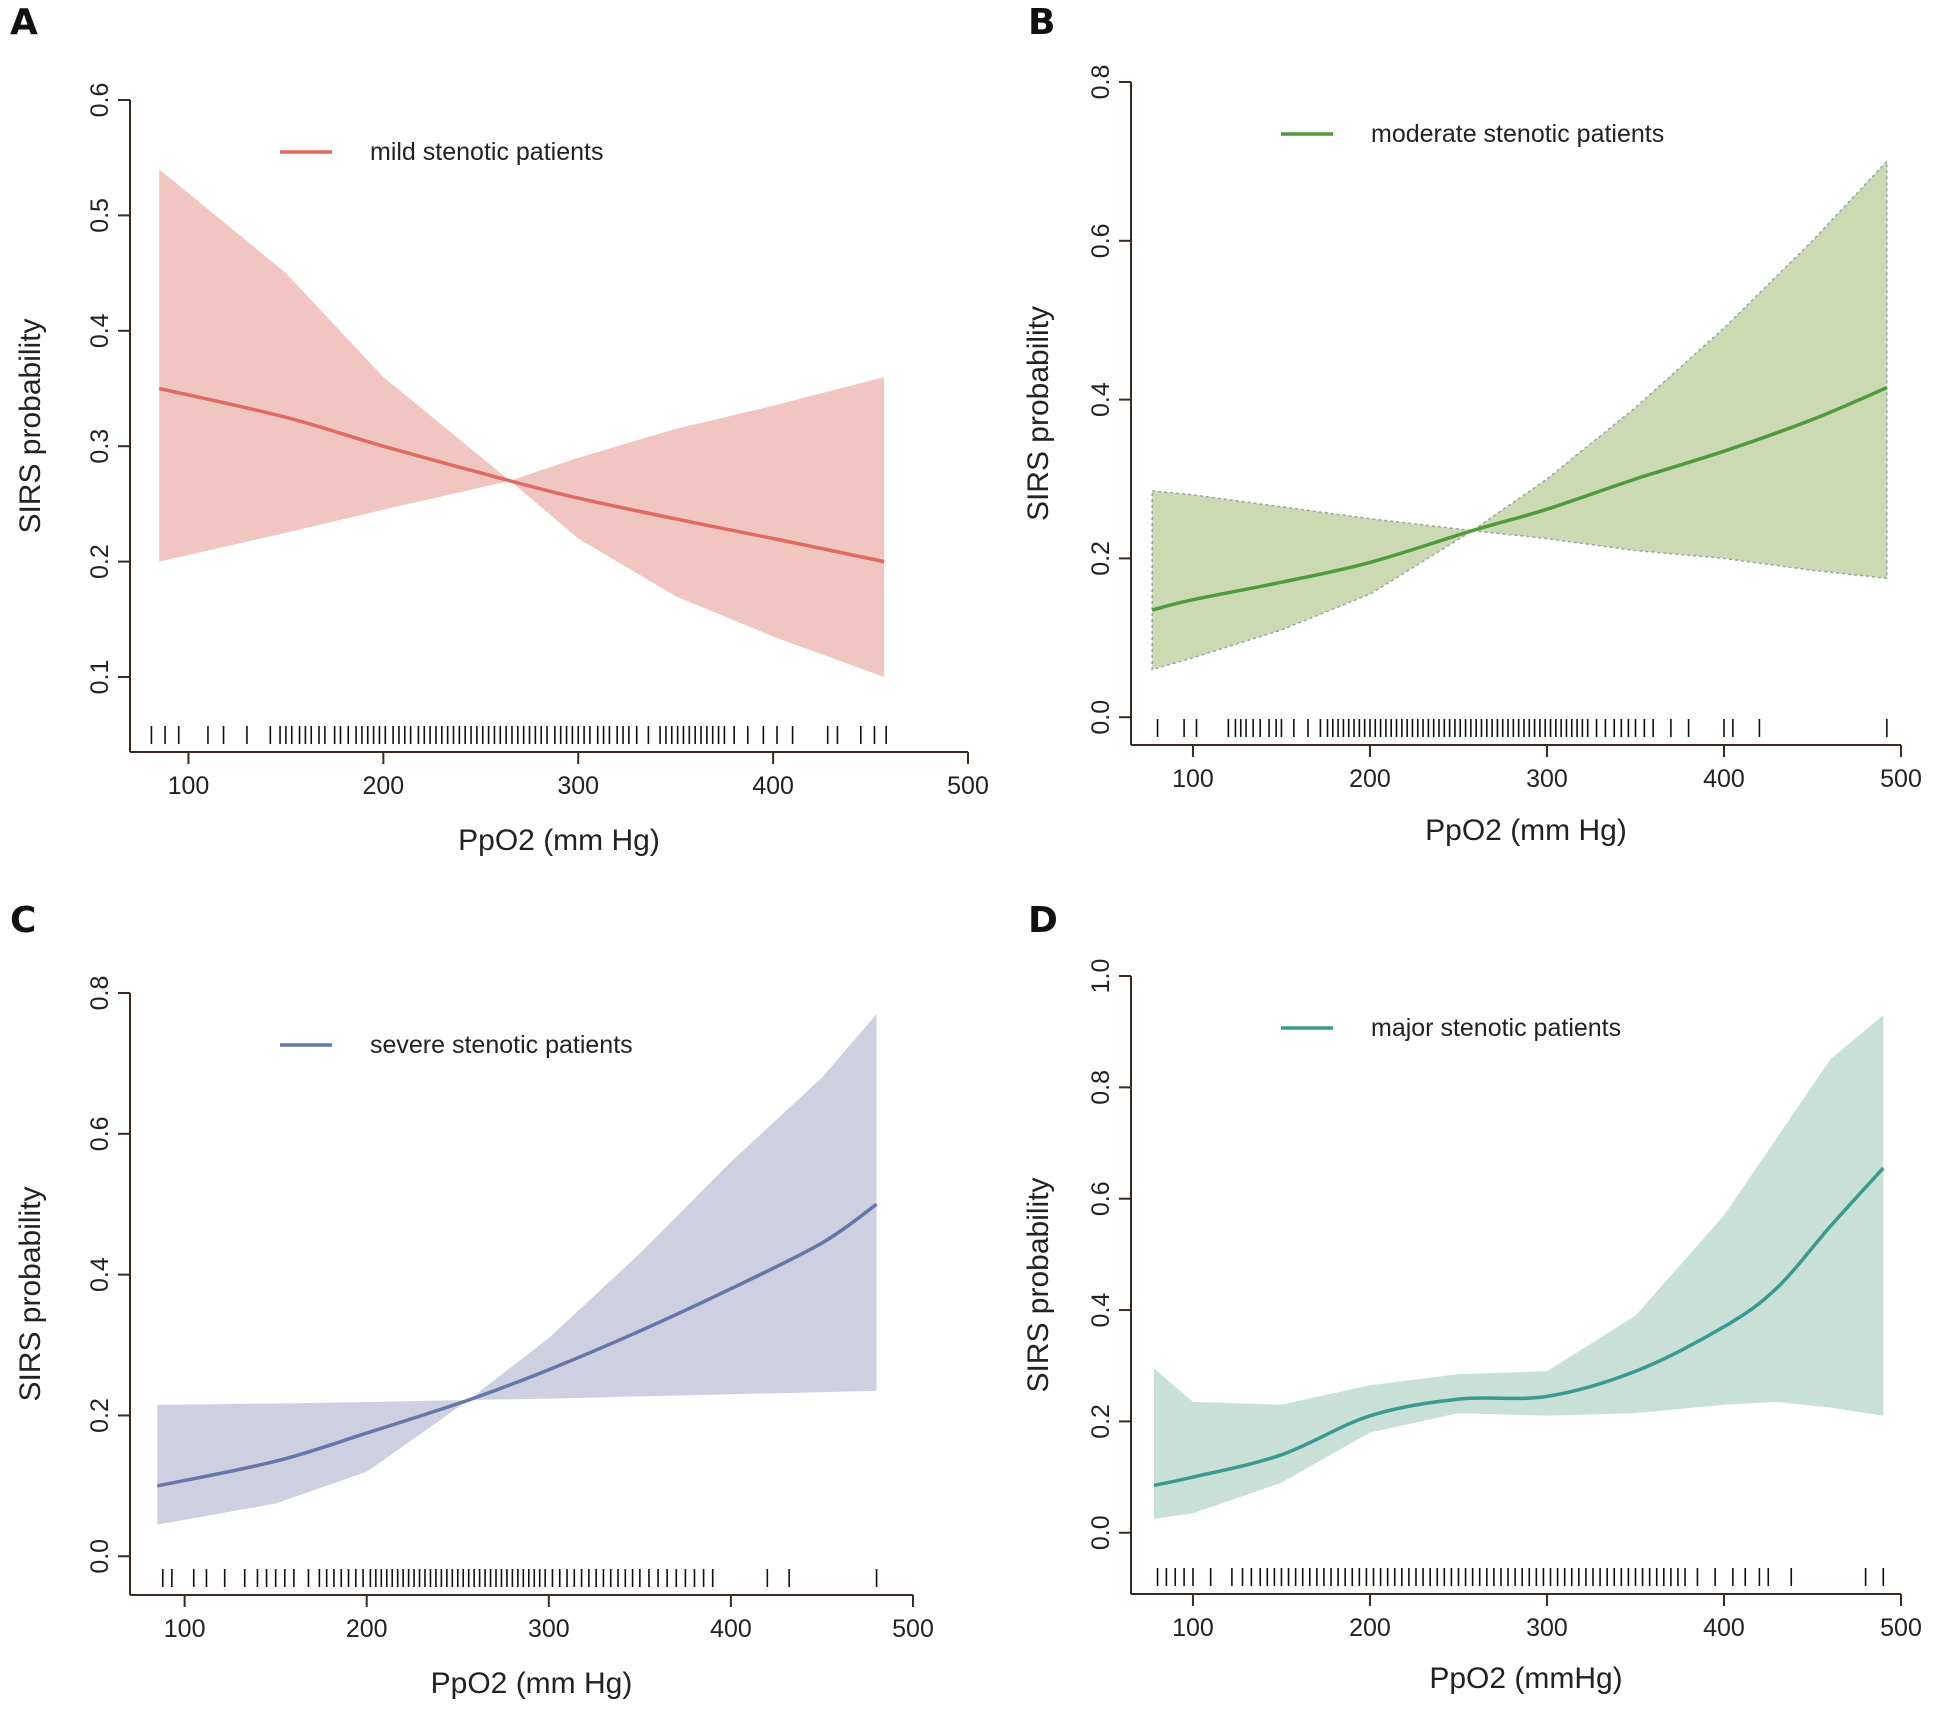 This screenshot has height=1716, width=1933. What do you see at coordinates (1042, 22) in the screenshot?
I see `panel-letter-b: B` at bounding box center [1042, 22].